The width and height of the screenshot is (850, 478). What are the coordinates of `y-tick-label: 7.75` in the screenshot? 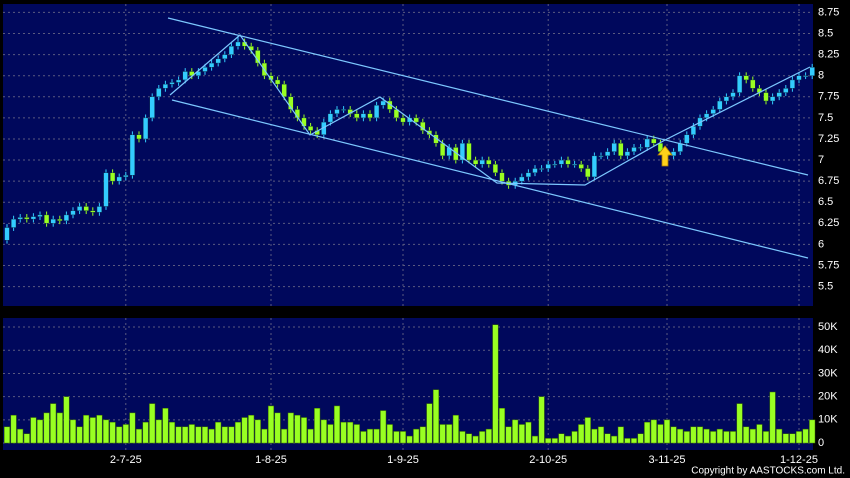 It's located at (828, 97).